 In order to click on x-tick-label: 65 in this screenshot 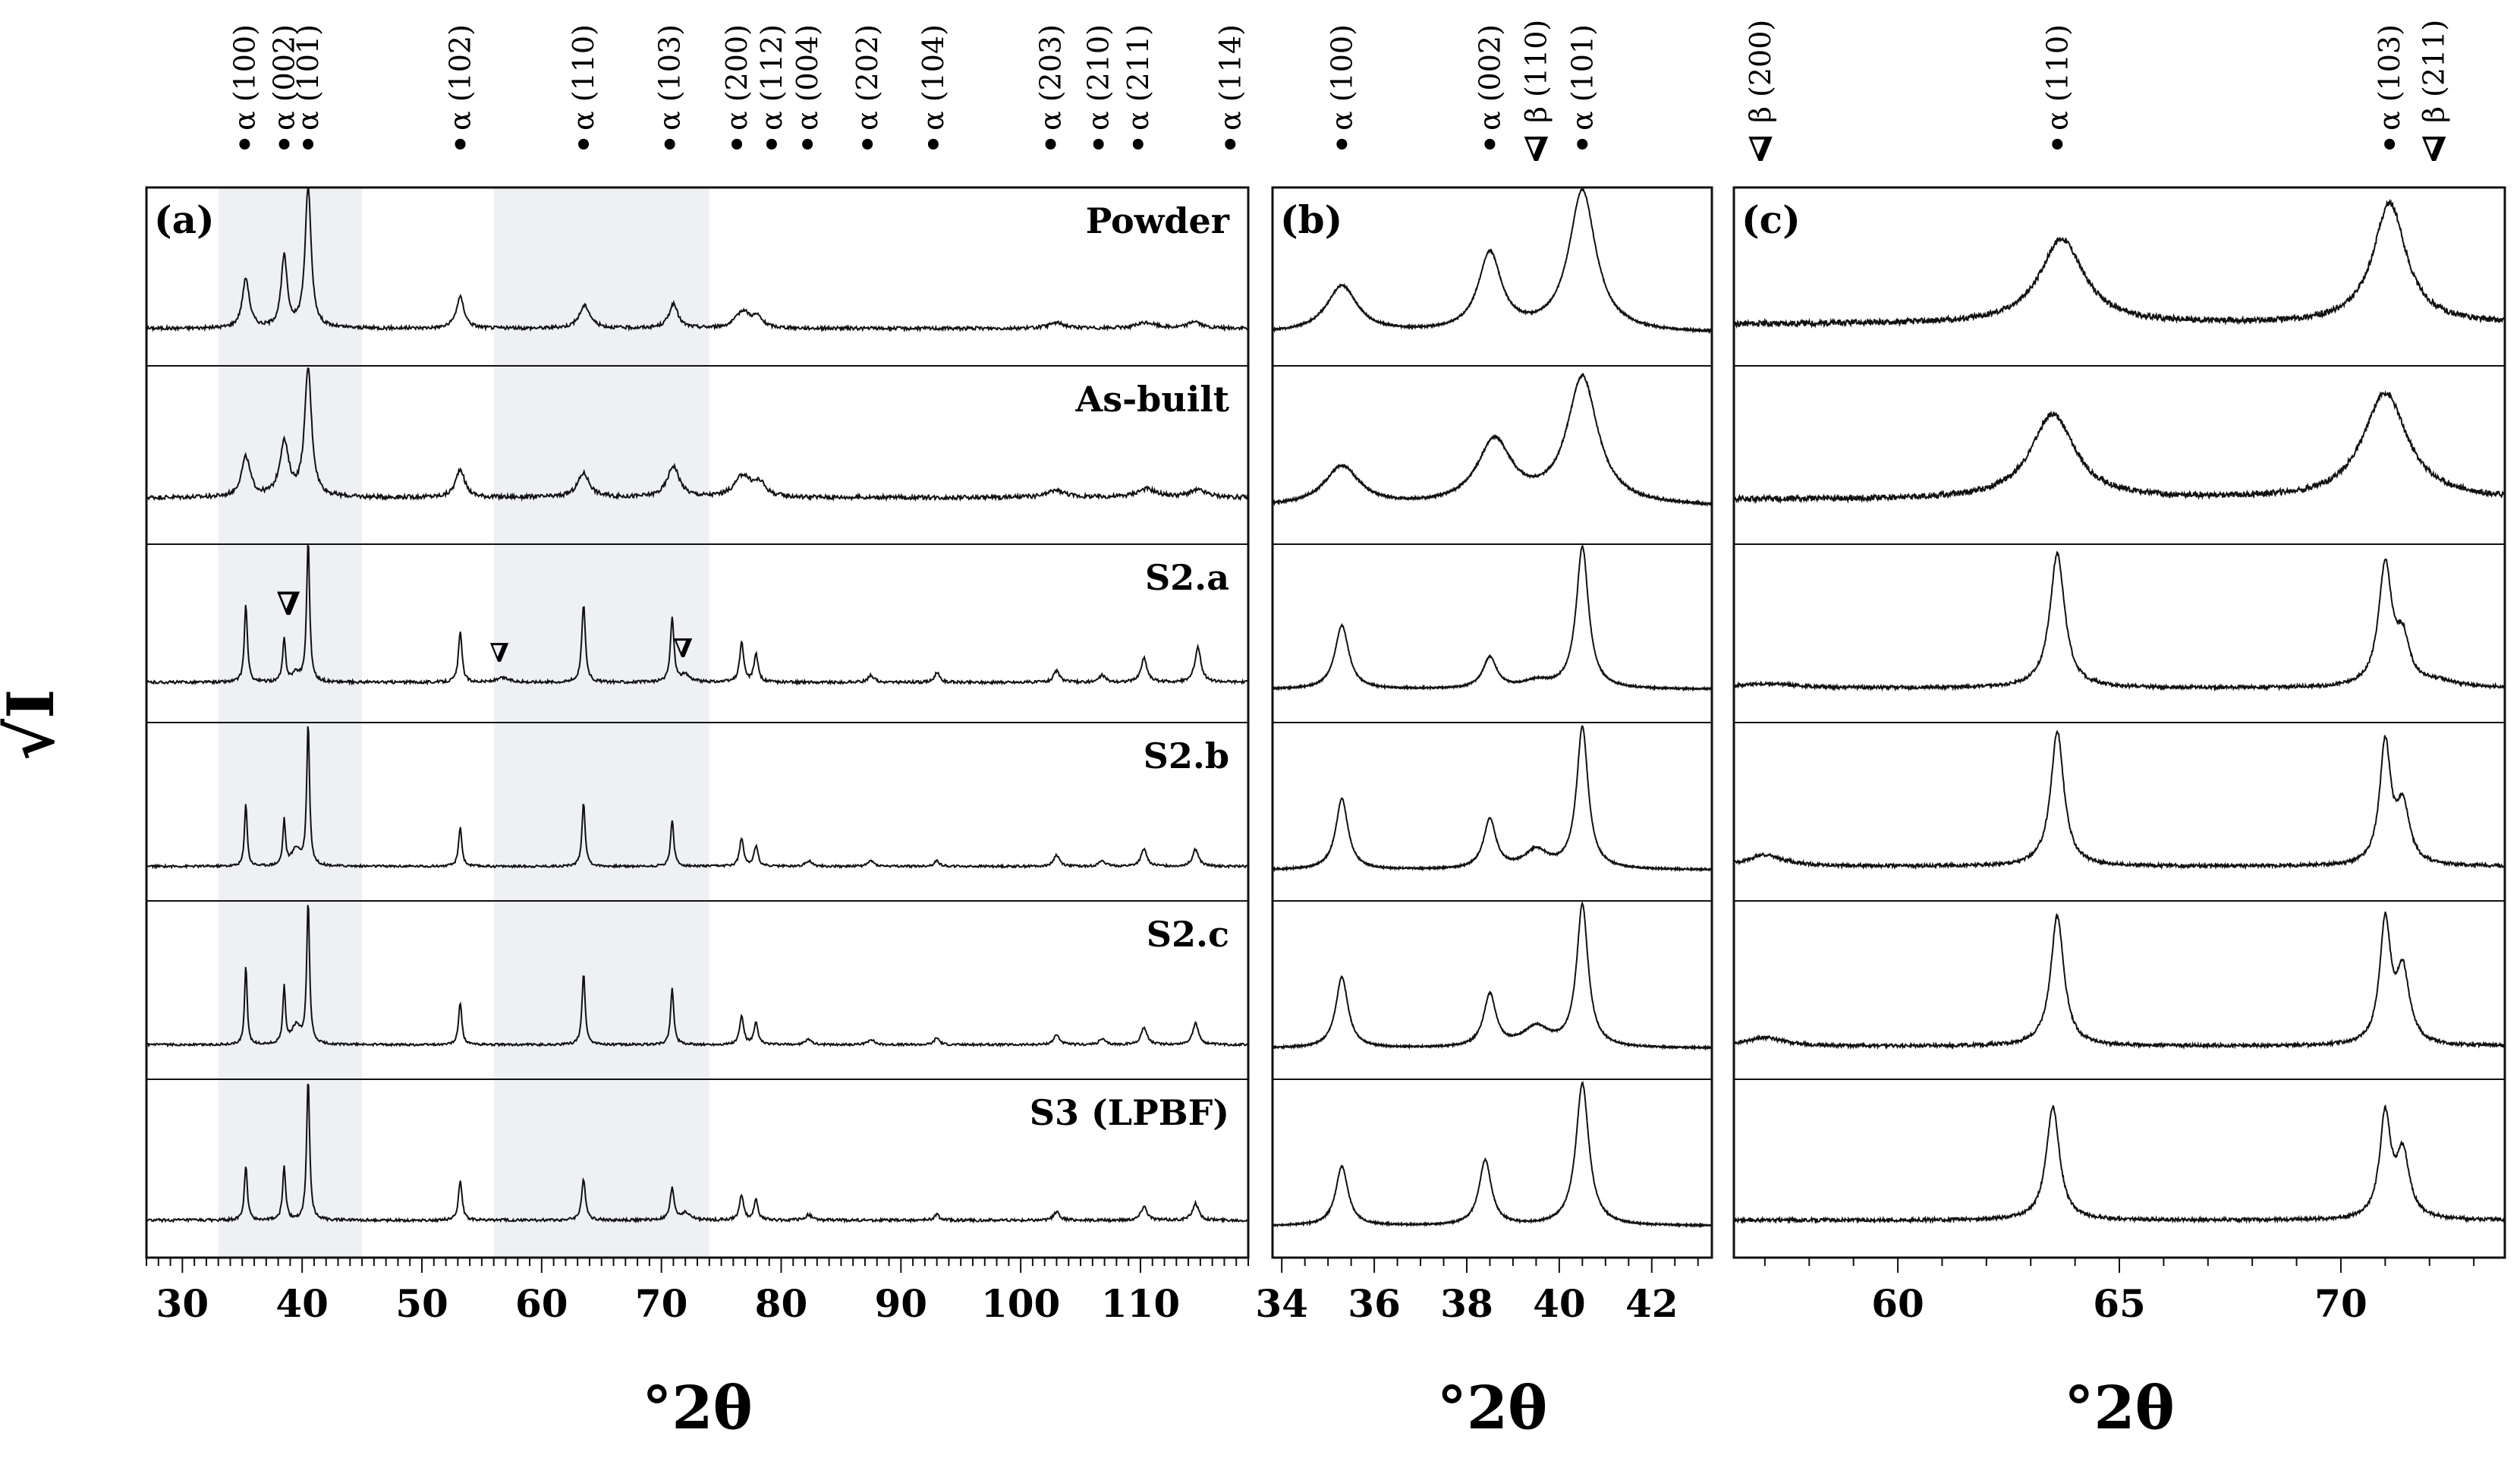, I will do `click(2119, 1303)`.